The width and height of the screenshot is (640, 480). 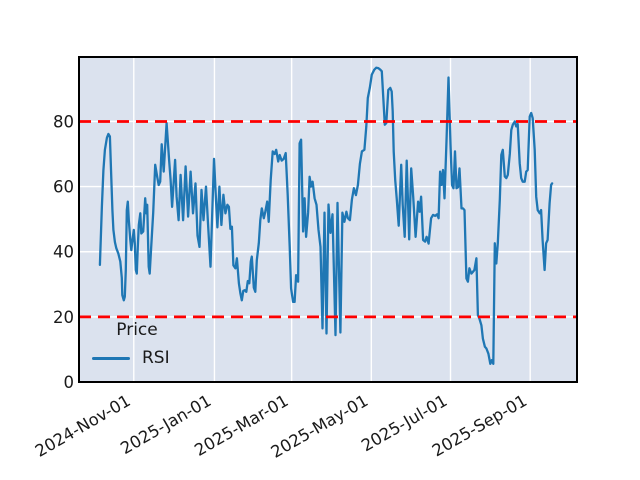 What do you see at coordinates (156, 358) in the screenshot?
I see `legend-item-label: RSI` at bounding box center [156, 358].